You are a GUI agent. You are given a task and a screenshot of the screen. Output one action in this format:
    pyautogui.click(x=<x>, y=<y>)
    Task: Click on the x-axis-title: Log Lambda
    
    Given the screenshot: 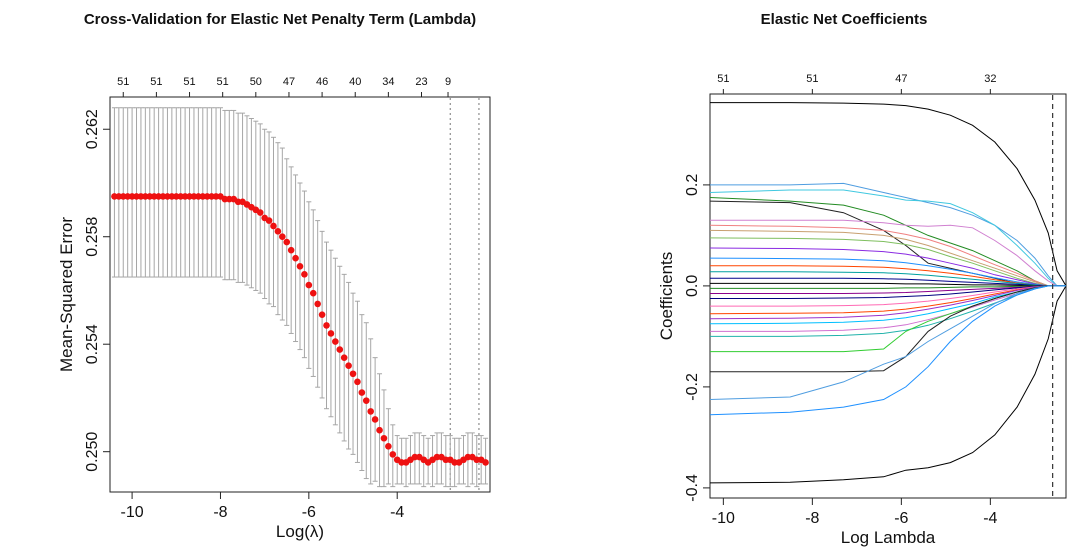 What is the action you would take?
    pyautogui.click(x=888, y=537)
    